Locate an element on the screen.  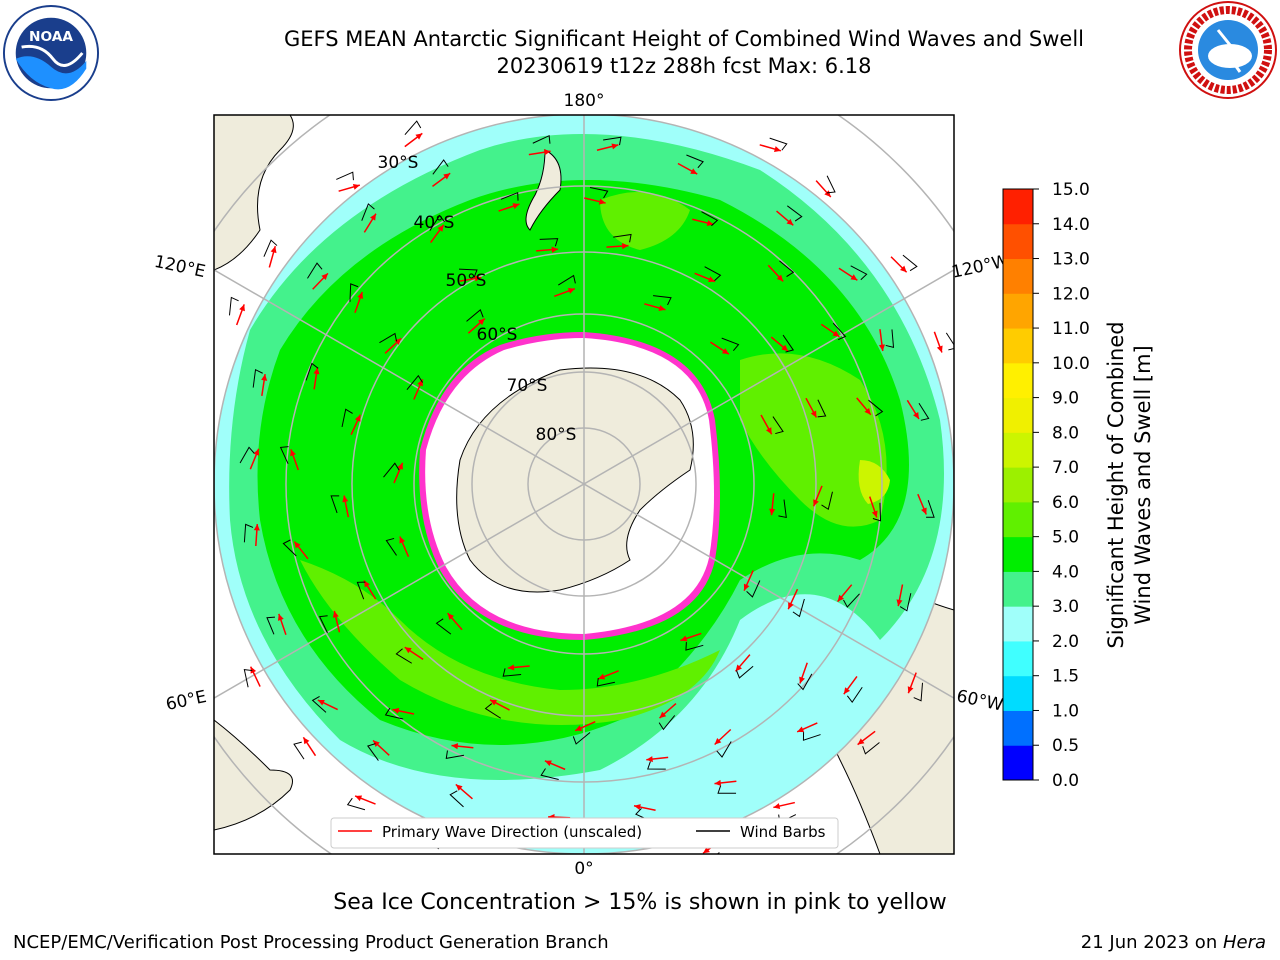
colorbar-tick-label: 11.0 is located at coordinates (1071, 329).